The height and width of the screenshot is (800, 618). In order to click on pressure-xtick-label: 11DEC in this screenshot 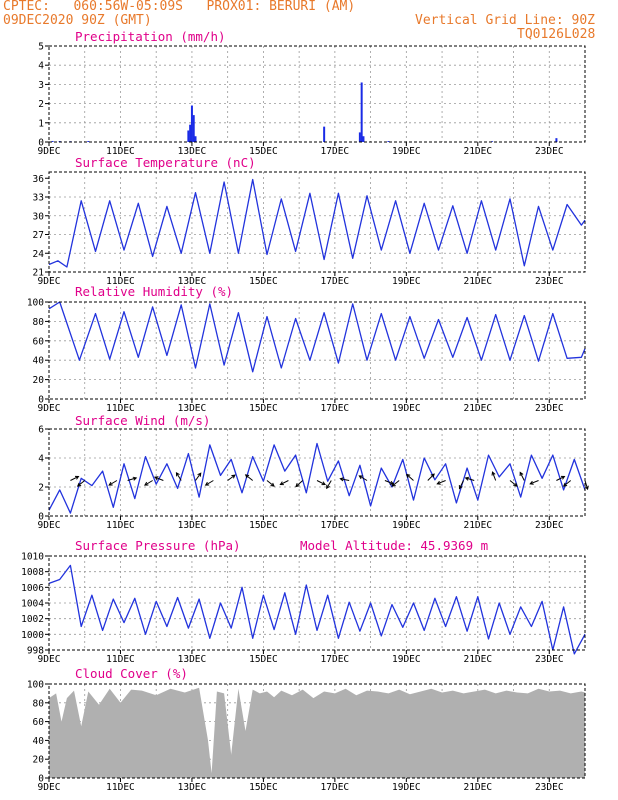, I will do `click(120, 659)`.